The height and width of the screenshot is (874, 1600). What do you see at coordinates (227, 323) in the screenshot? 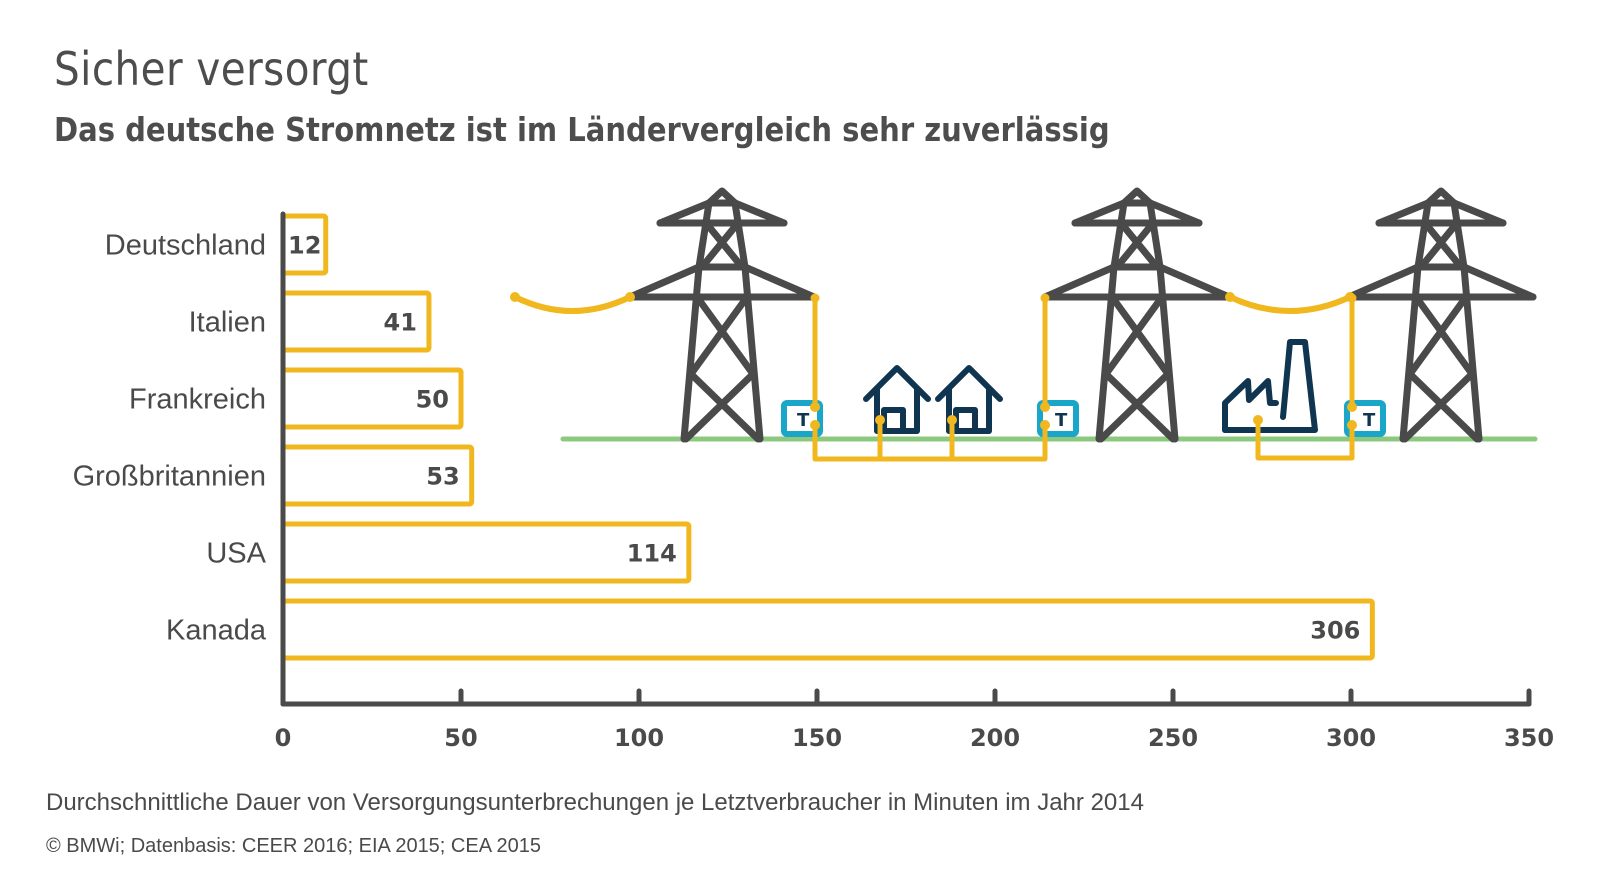
I see `category-label: Italien` at bounding box center [227, 323].